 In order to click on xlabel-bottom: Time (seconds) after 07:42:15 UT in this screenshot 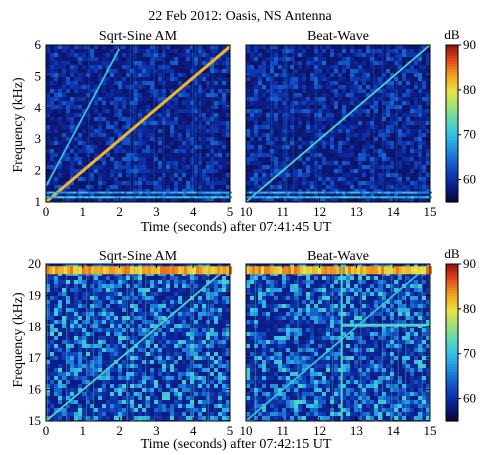, I will do `click(236, 444)`.